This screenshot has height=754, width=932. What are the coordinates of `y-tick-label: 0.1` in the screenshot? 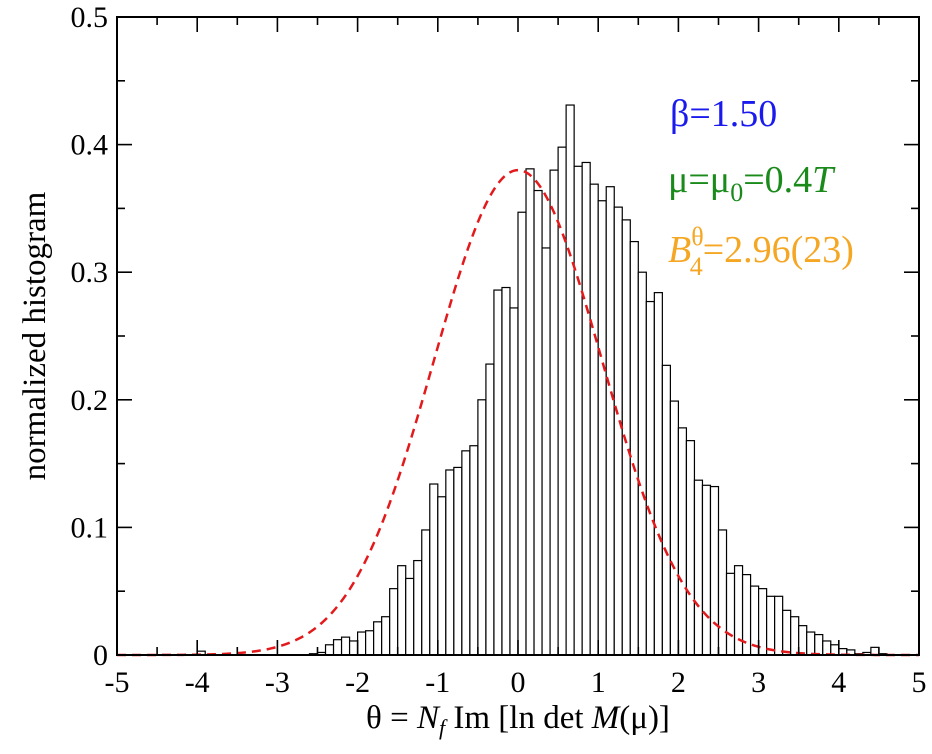 It's located at (90, 527).